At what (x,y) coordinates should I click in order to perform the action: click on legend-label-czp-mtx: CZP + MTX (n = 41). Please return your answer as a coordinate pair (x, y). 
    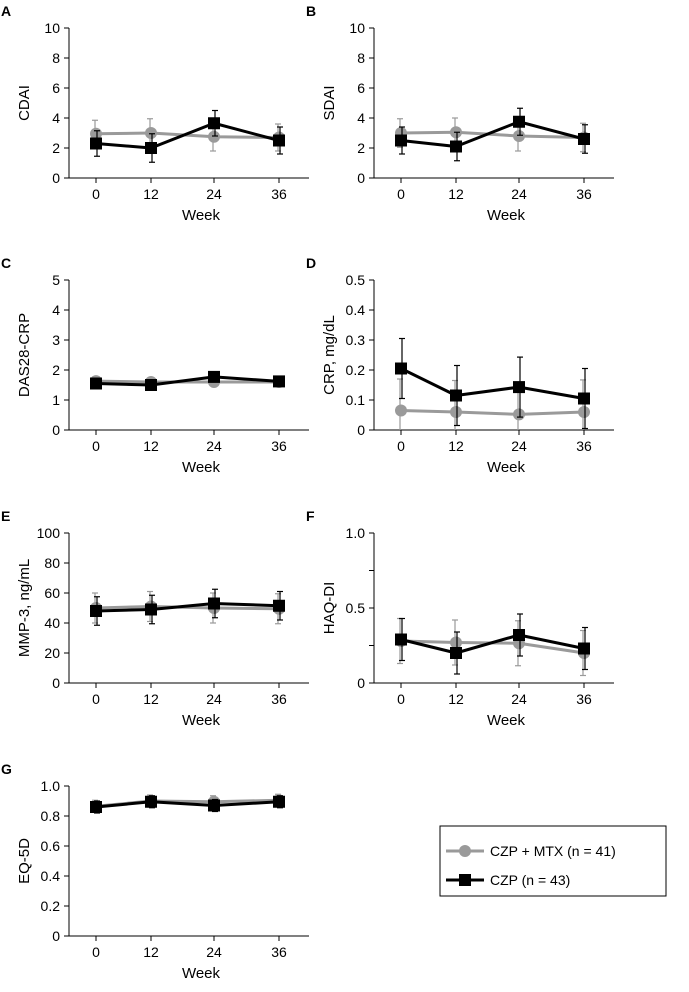
    Looking at the image, I should click on (553, 851).